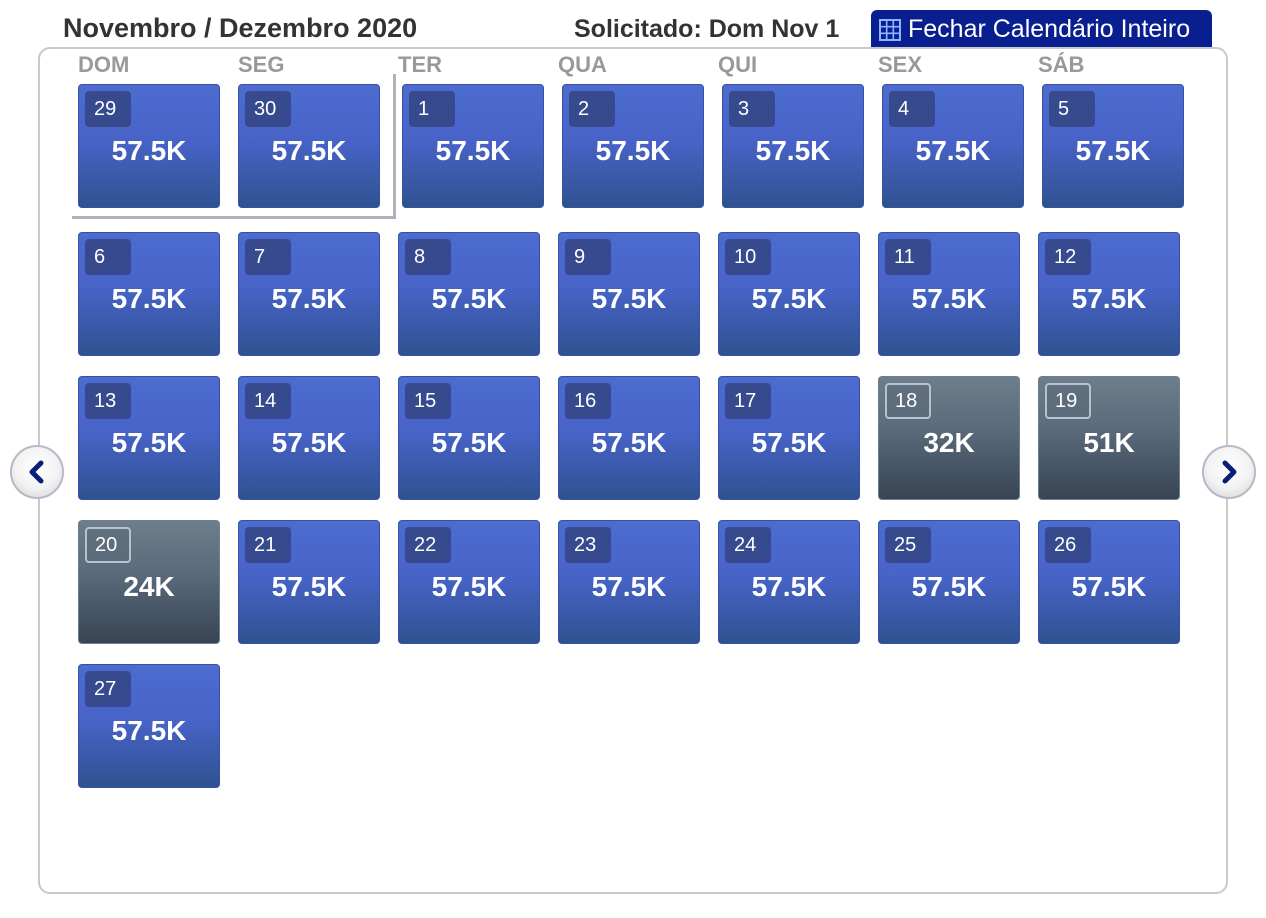 Image resolution: width=1266 pixels, height=918 pixels. I want to click on day-cell: 10 57.5K, so click(789, 294).